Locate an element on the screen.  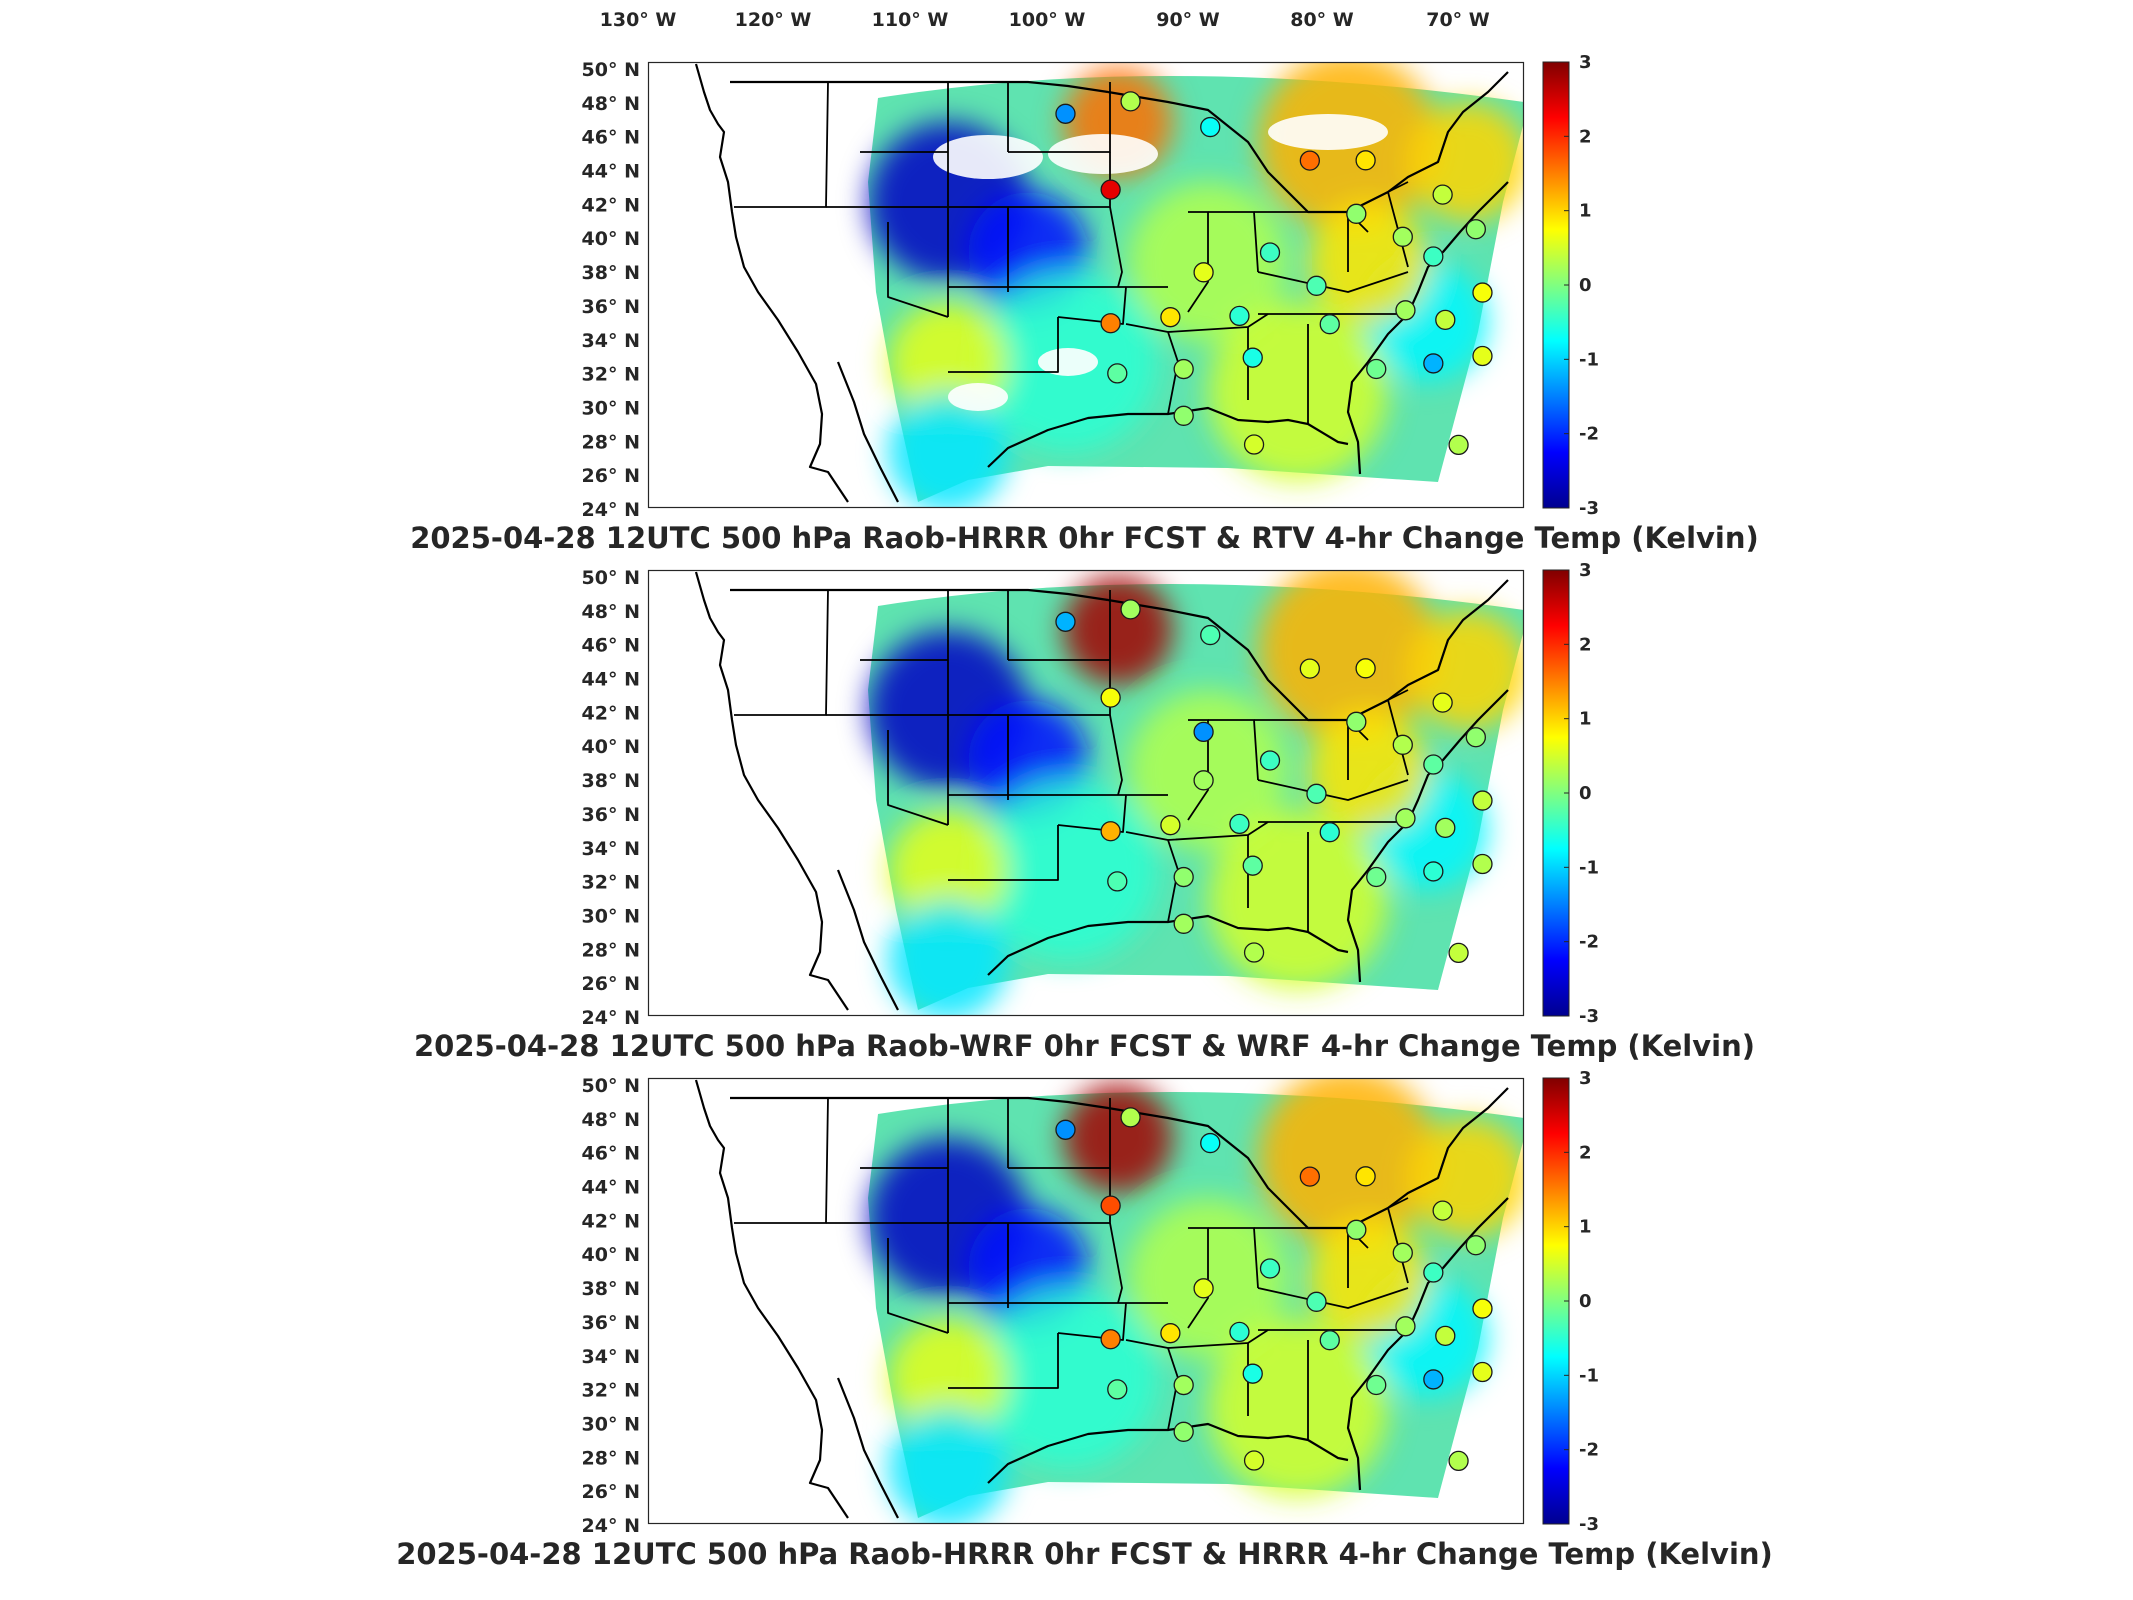
latitude-label: 44° N is located at coordinates (611, 172).